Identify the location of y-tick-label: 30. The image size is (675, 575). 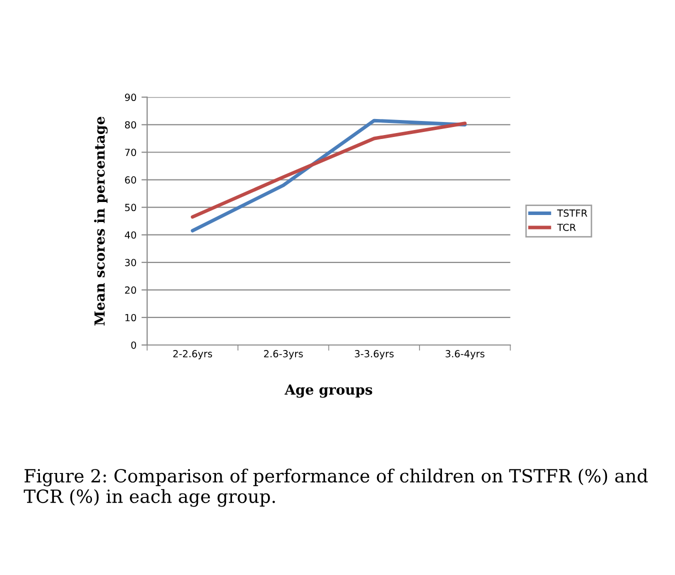
(130, 262).